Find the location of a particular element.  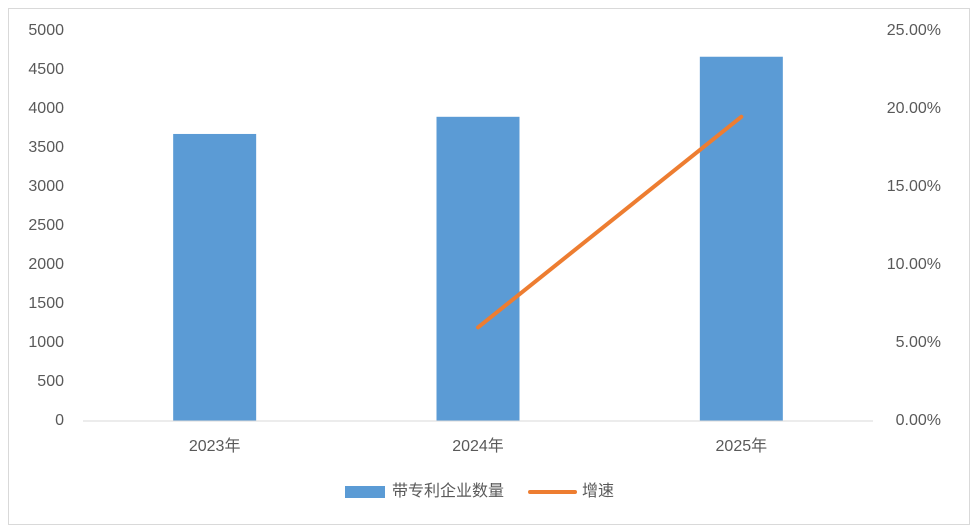

y-tick-label: 3500 is located at coordinates (46, 147).